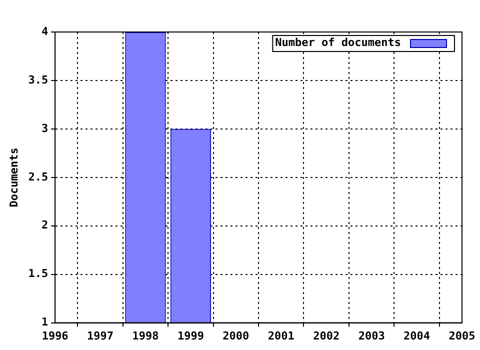 The image size is (480, 350). Describe the element at coordinates (326, 335) in the screenshot. I see `x-tick-label: 2002` at that location.